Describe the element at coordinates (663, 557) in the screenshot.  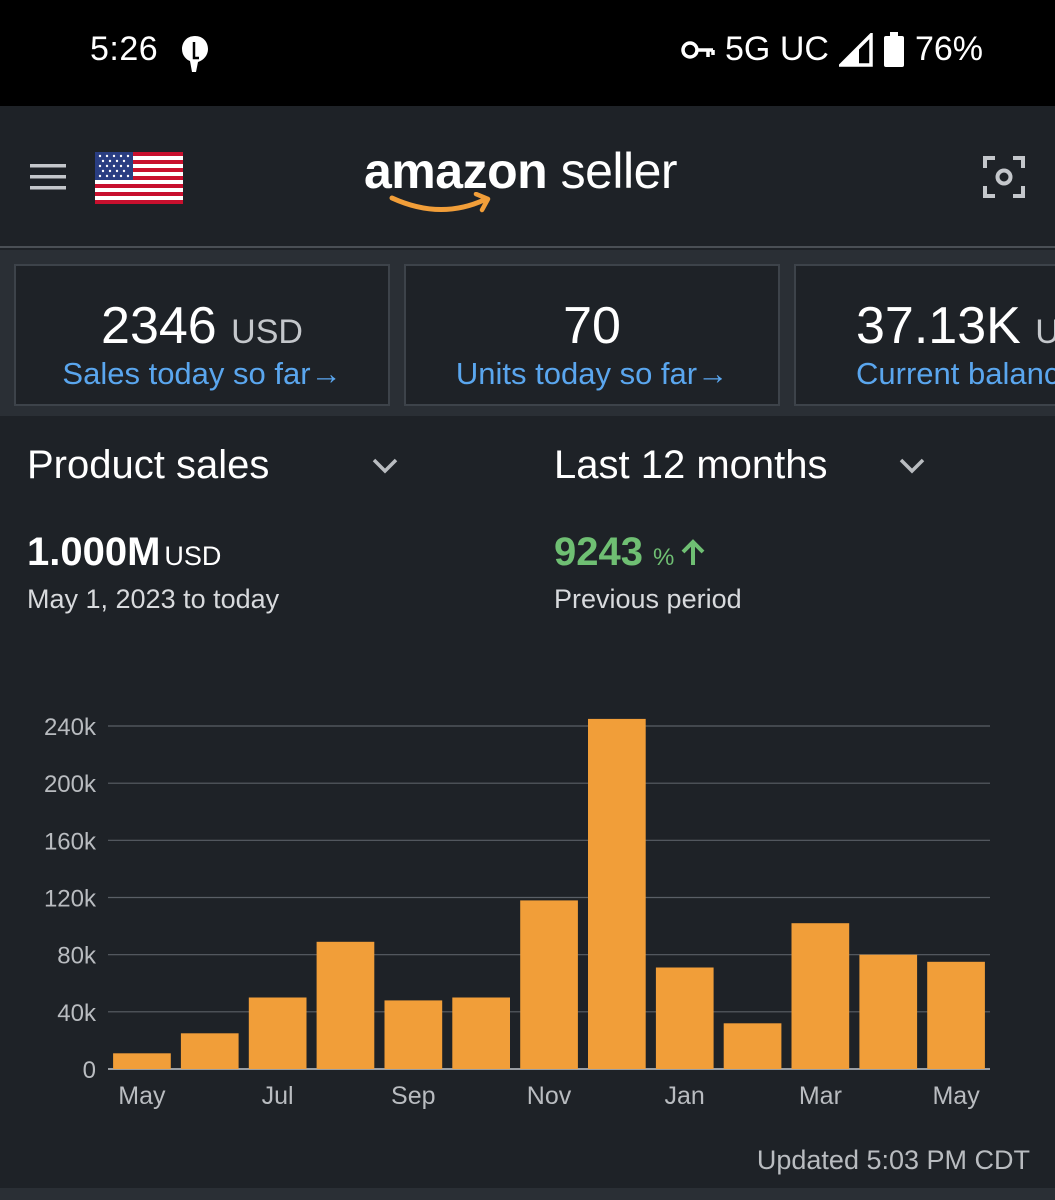
I see `period-change-unit: %` at that location.